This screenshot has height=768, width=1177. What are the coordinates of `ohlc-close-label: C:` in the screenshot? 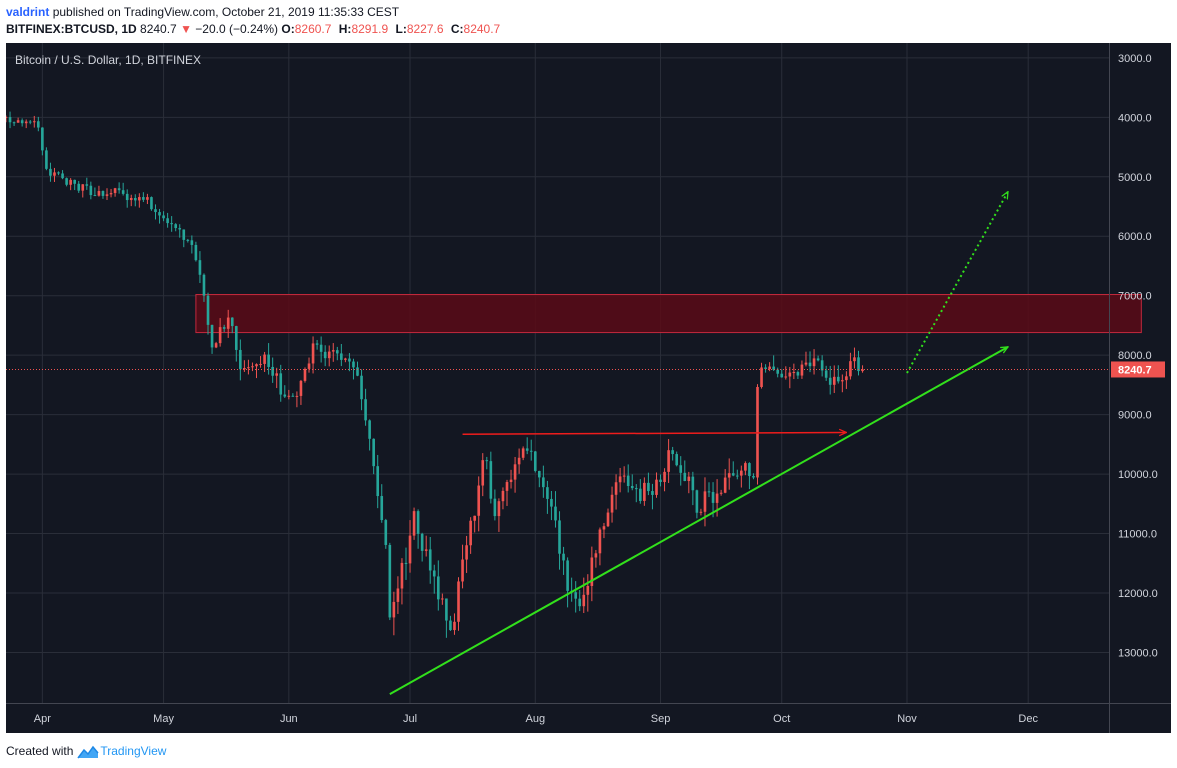 It's located at (457, 29).